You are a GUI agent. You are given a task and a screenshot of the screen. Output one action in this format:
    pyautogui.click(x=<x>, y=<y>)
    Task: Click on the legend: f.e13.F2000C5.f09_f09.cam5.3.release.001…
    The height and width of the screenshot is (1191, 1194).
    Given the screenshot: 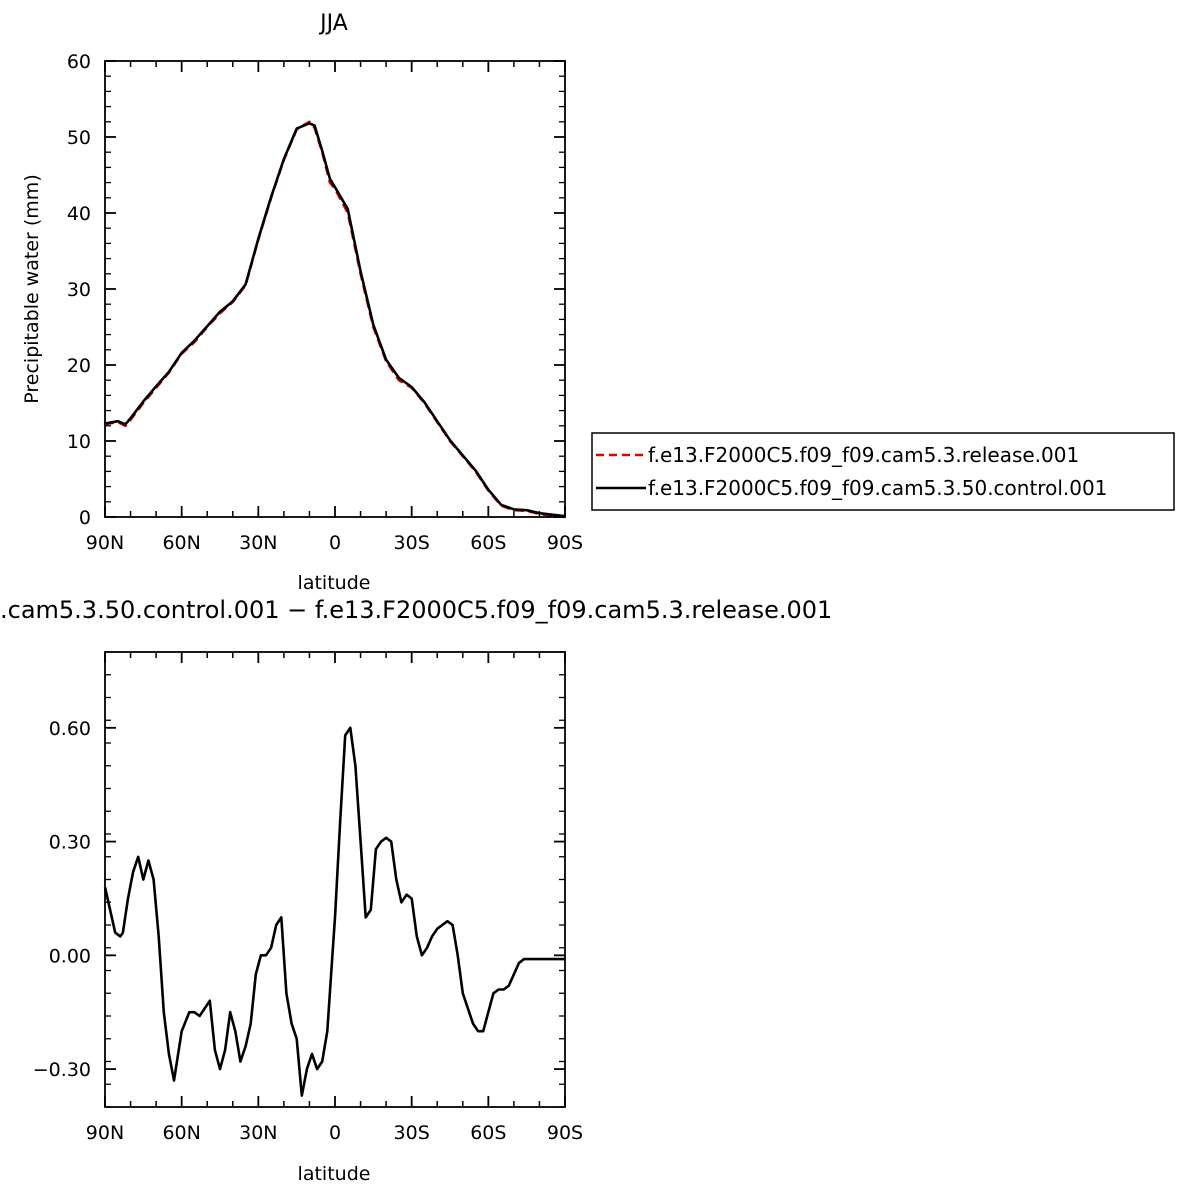 What is the action you would take?
    pyautogui.click(x=883, y=471)
    